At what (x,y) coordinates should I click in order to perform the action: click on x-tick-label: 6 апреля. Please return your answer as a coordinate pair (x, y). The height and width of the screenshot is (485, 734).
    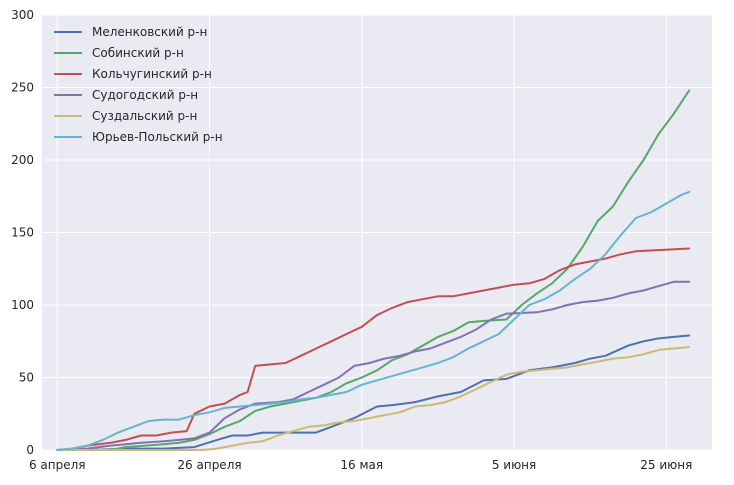
    Looking at the image, I should click on (57, 465).